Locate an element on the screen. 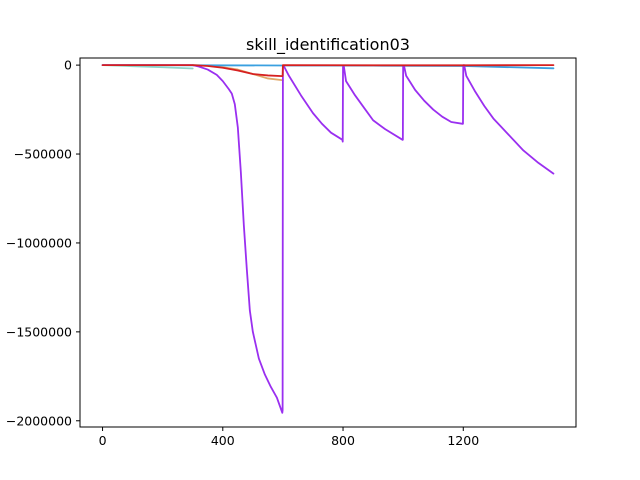 The height and width of the screenshot is (480, 640). x-tick-label: 800 is located at coordinates (343, 440).